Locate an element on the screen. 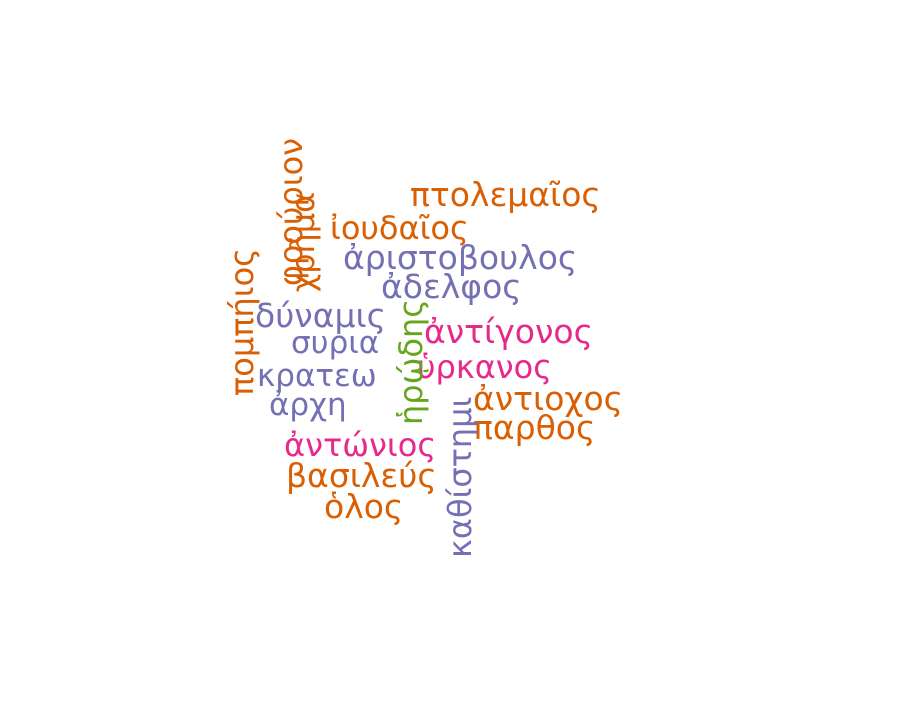 The height and width of the screenshot is (708, 910). word-kathistemi: καθίστημι is located at coordinates (460, 477).